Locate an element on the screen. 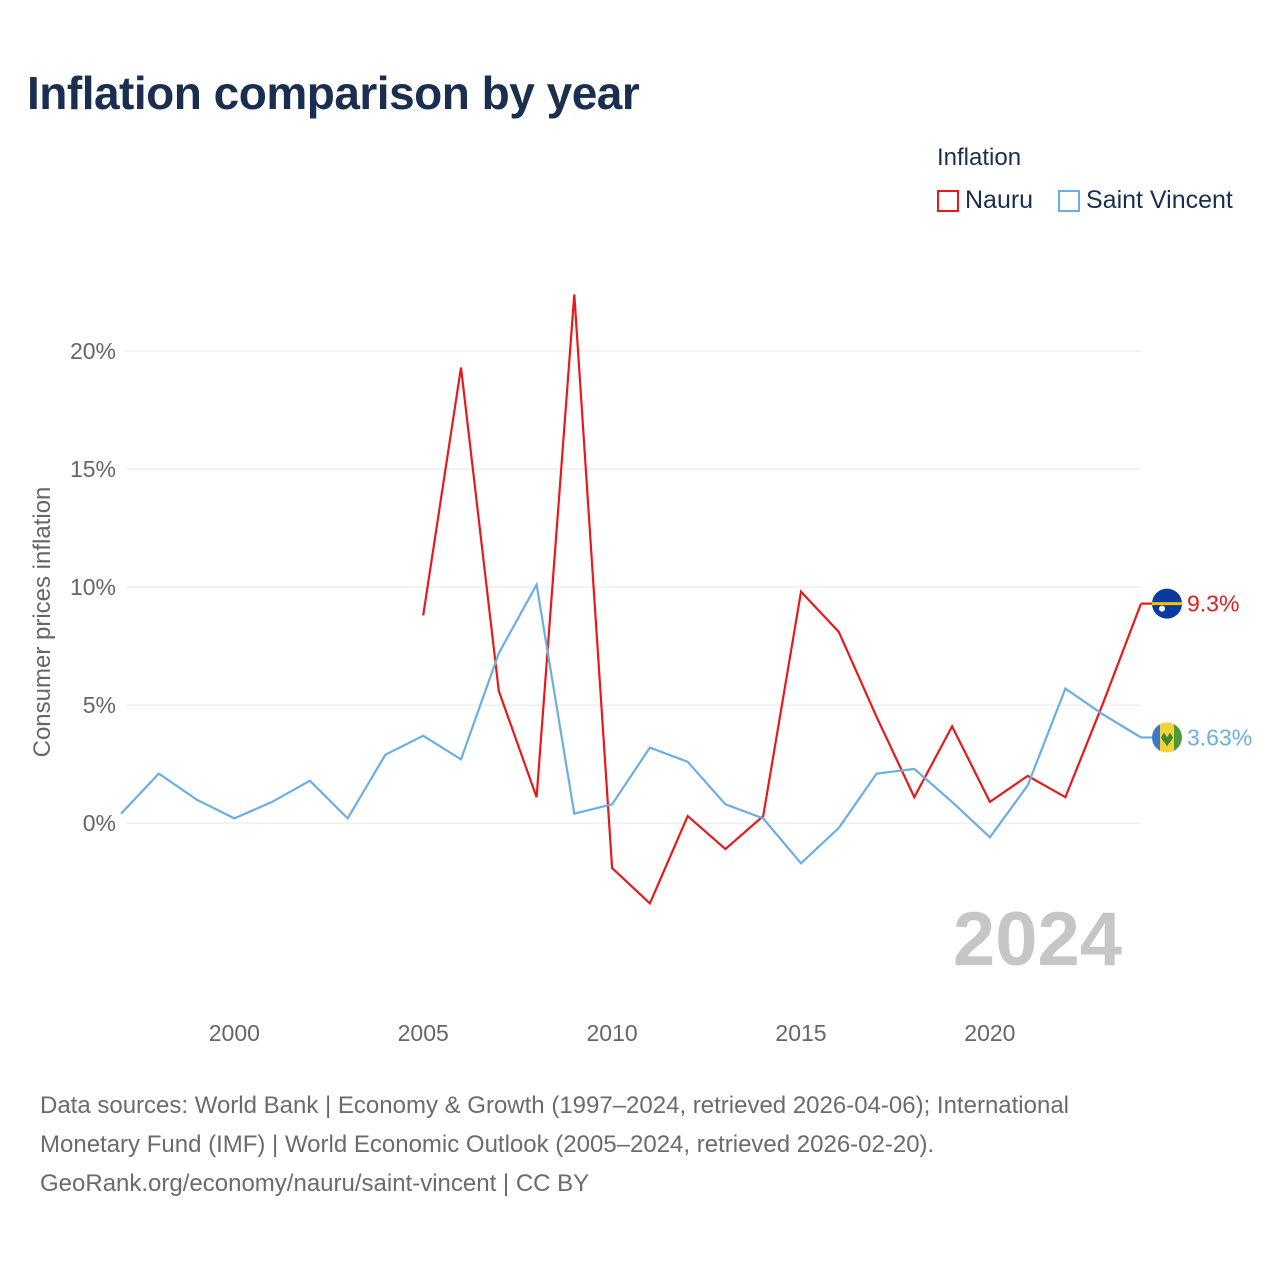 The width and height of the screenshot is (1280, 1280). legend-title: Inflation is located at coordinates (979, 157).